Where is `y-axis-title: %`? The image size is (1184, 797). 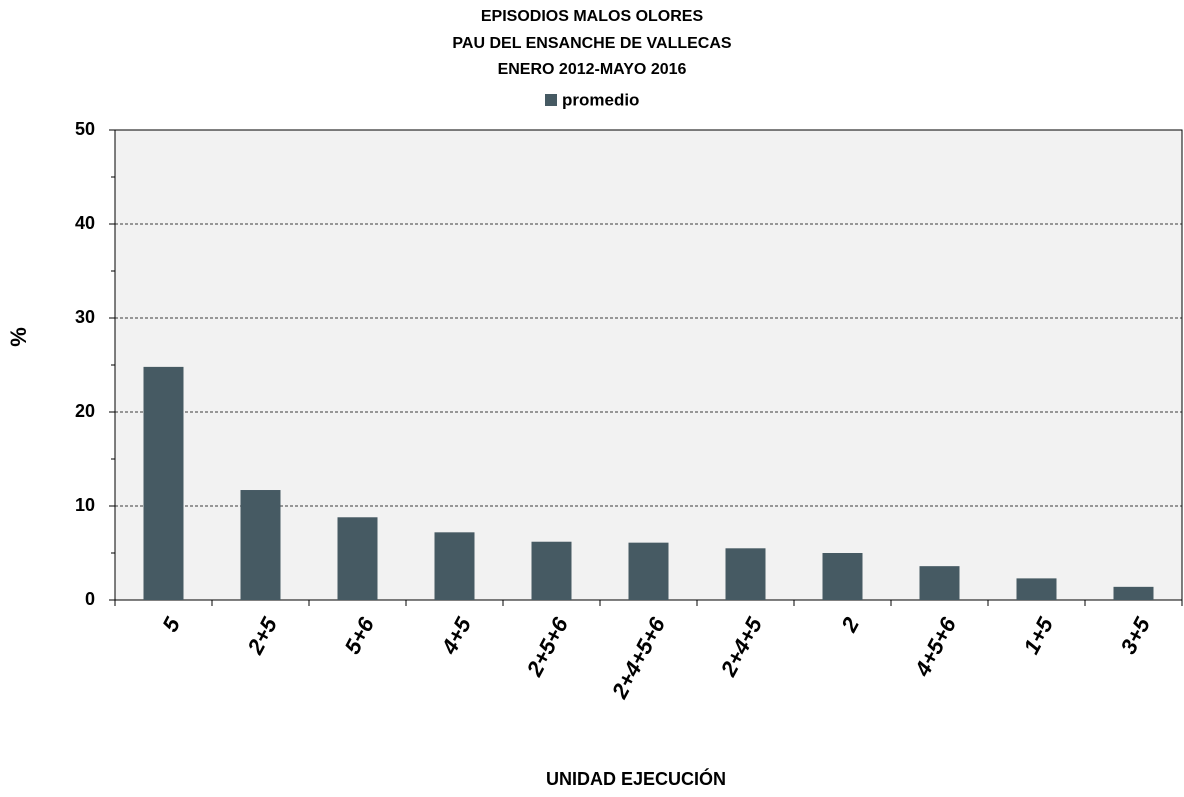
y-axis-title: % is located at coordinates (18, 337).